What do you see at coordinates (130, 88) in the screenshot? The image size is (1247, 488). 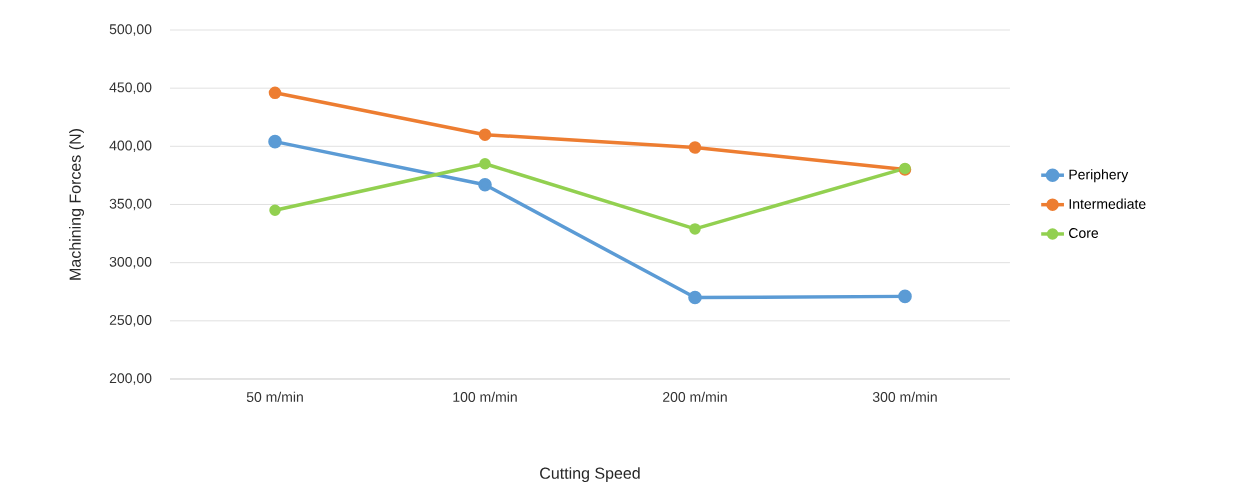 I see `y-tick-label: 450,00` at bounding box center [130, 88].